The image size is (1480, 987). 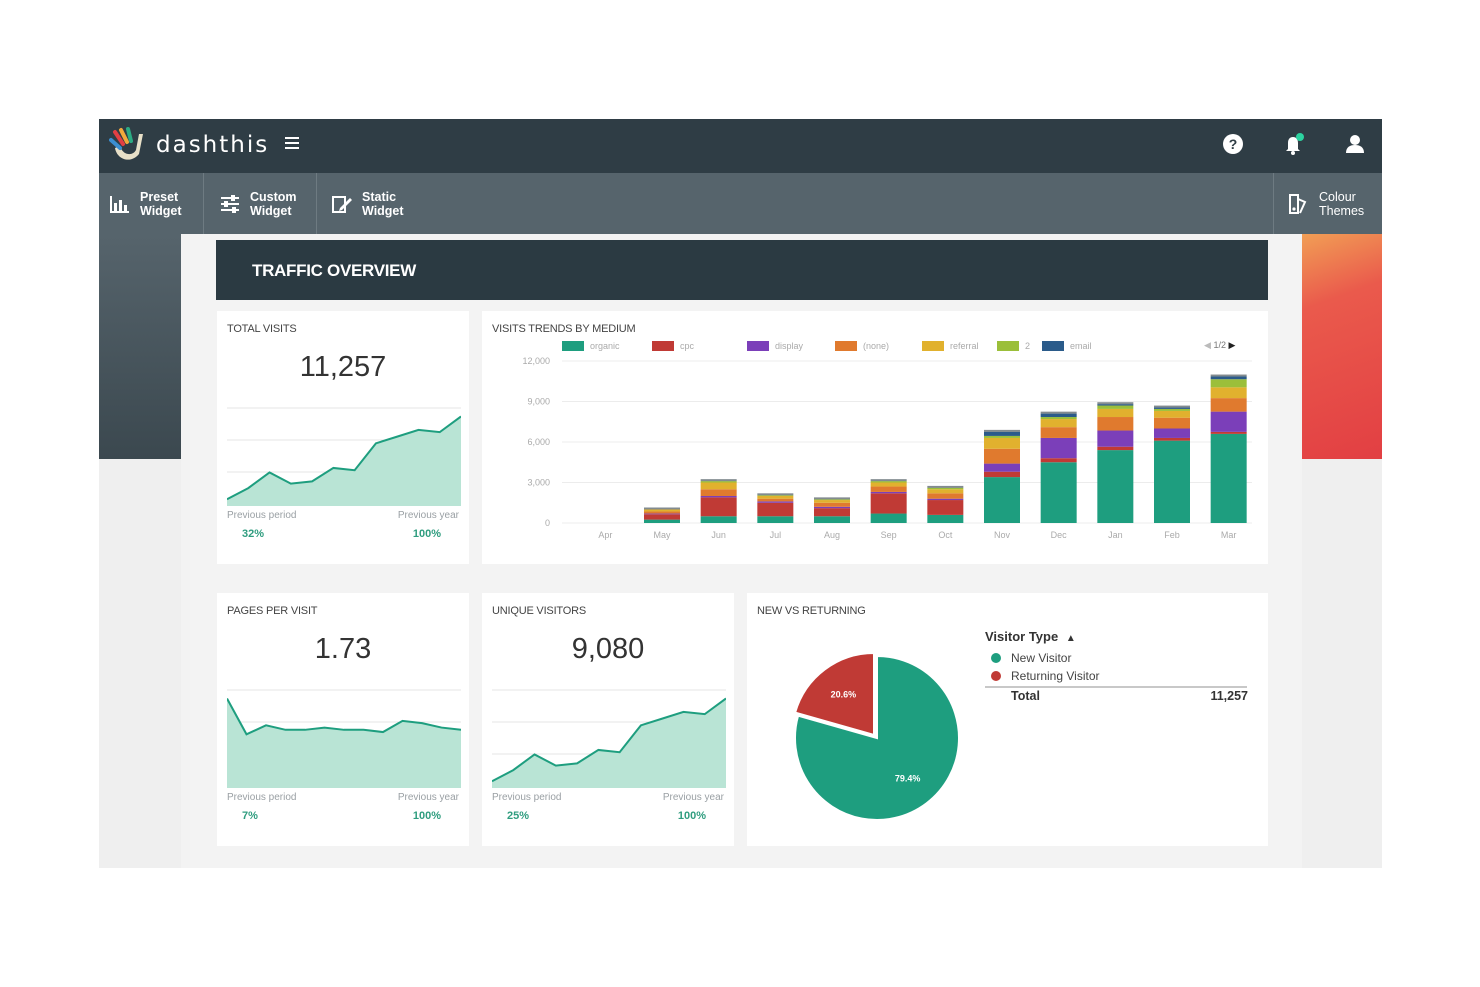 I want to click on bar-segment-organic-Nov, so click(x=1002, y=500).